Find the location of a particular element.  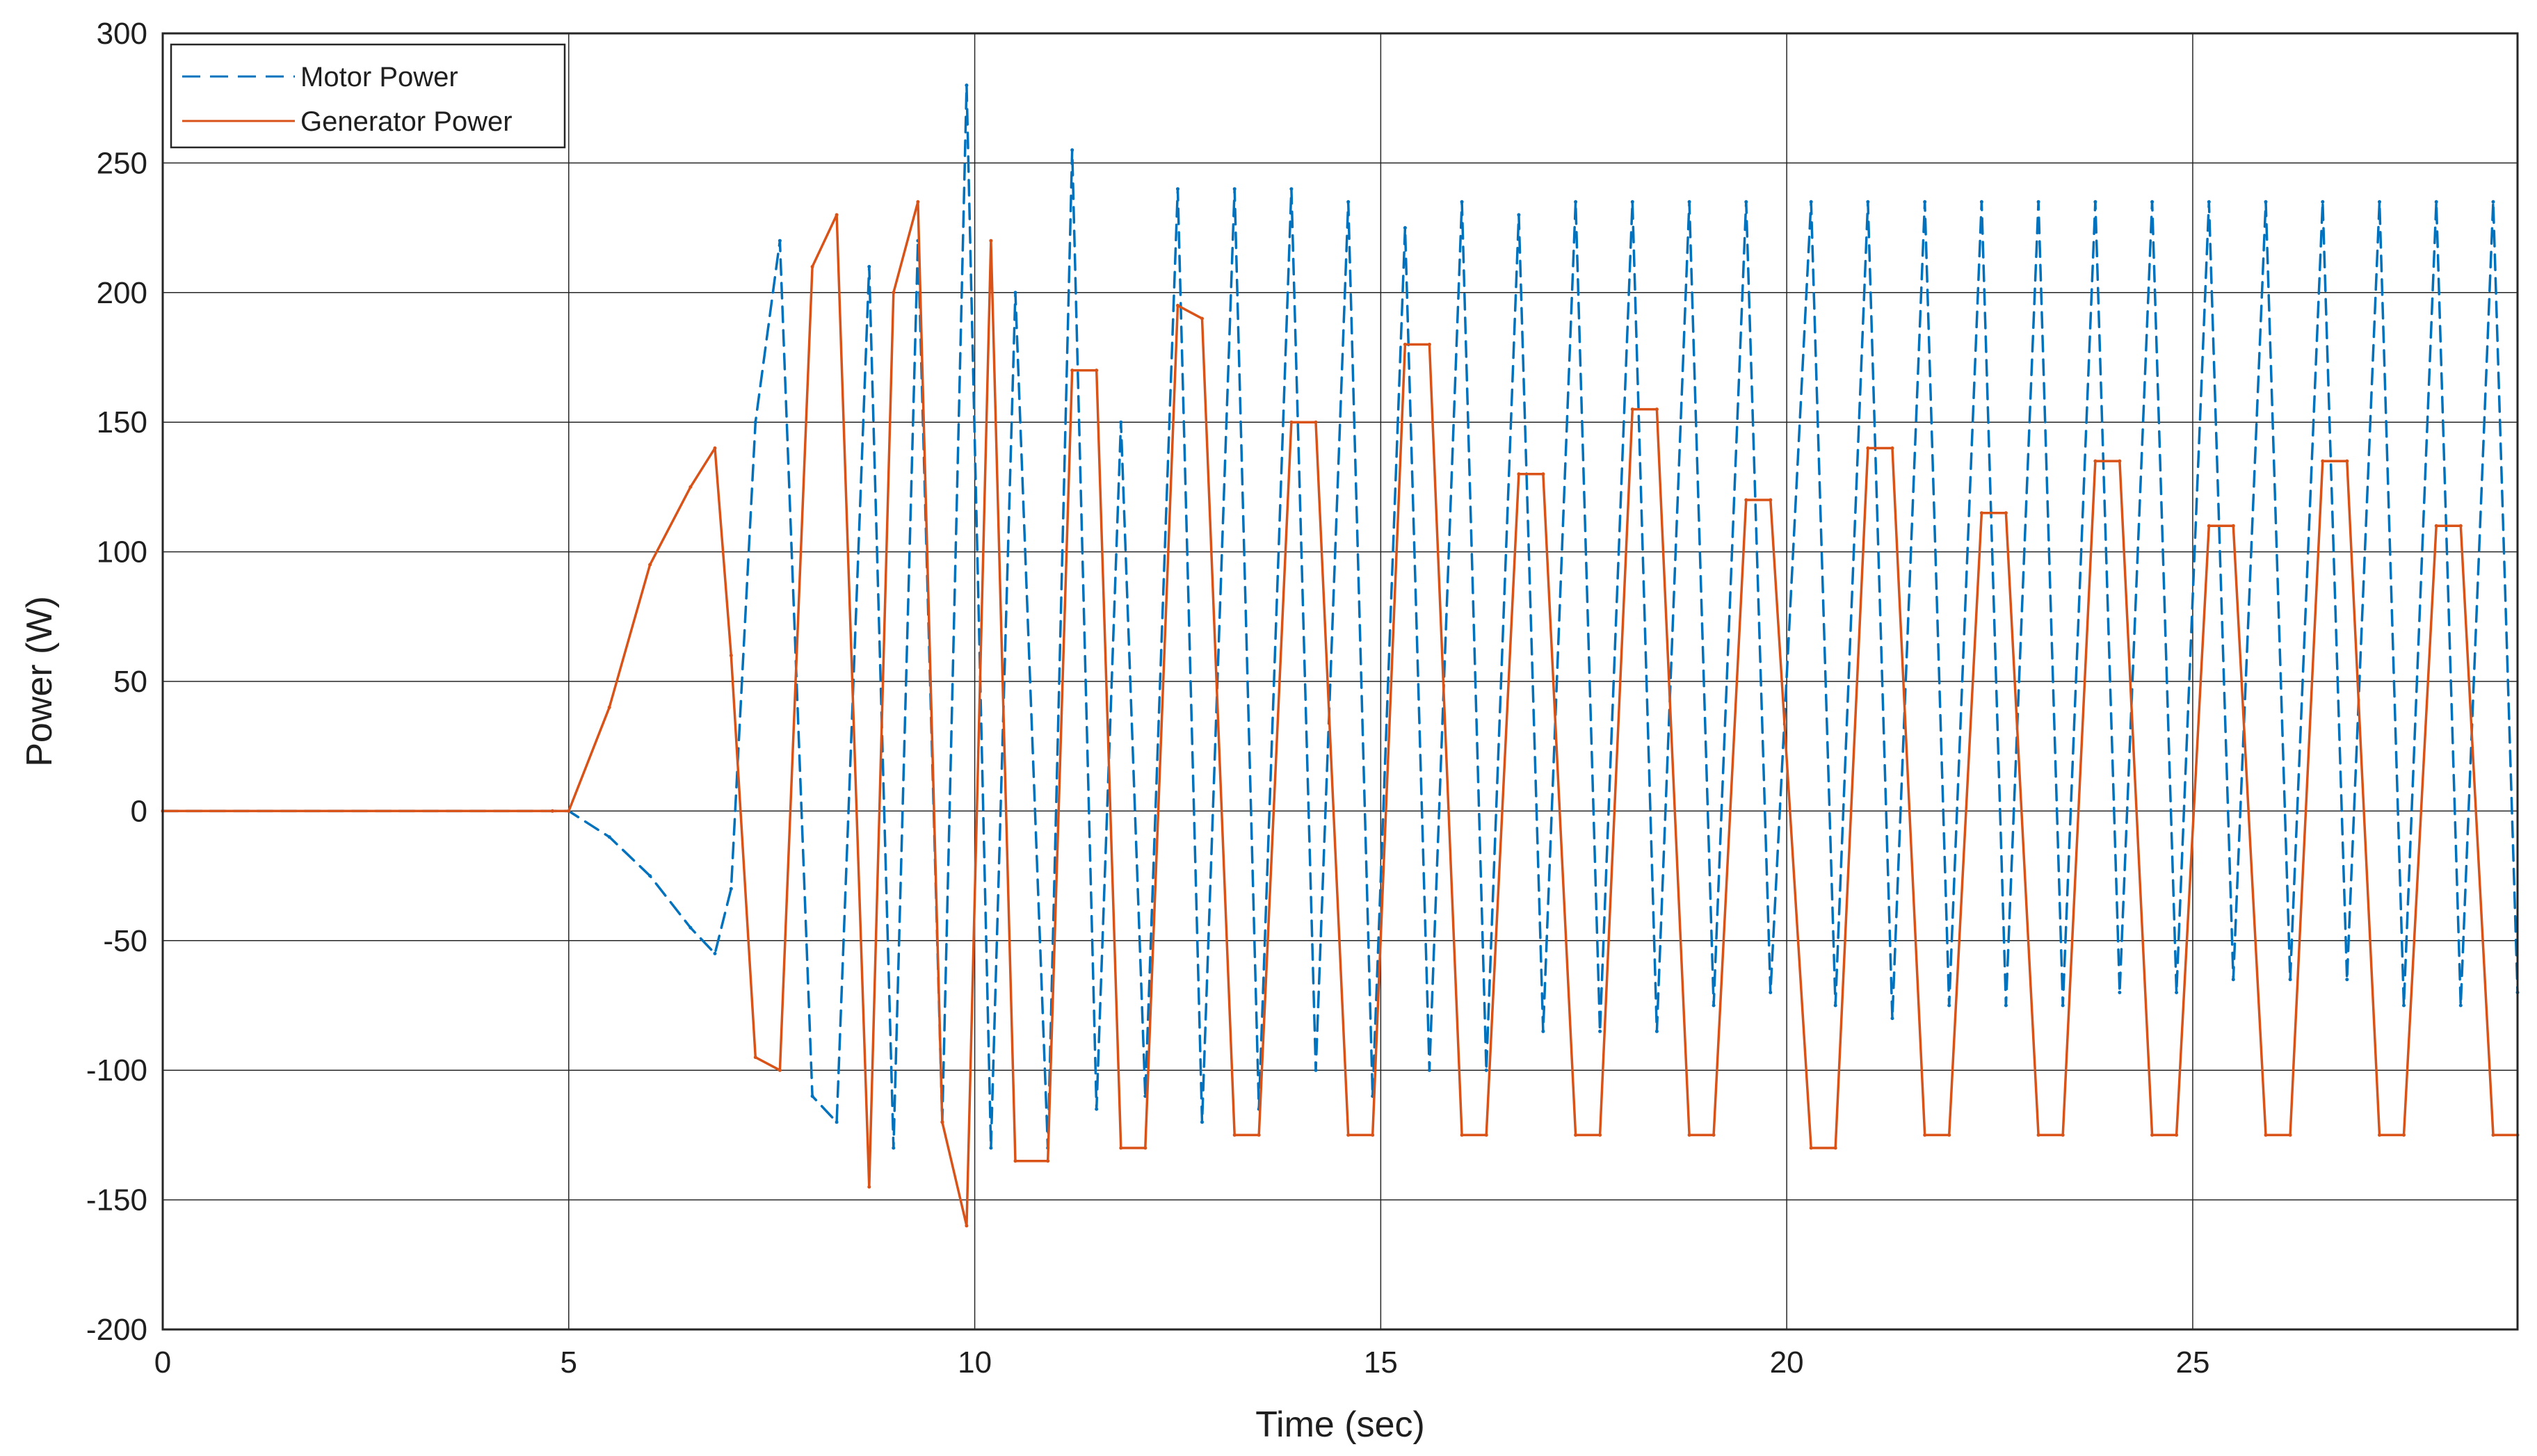

y-tick-label: 100 is located at coordinates (122, 552).